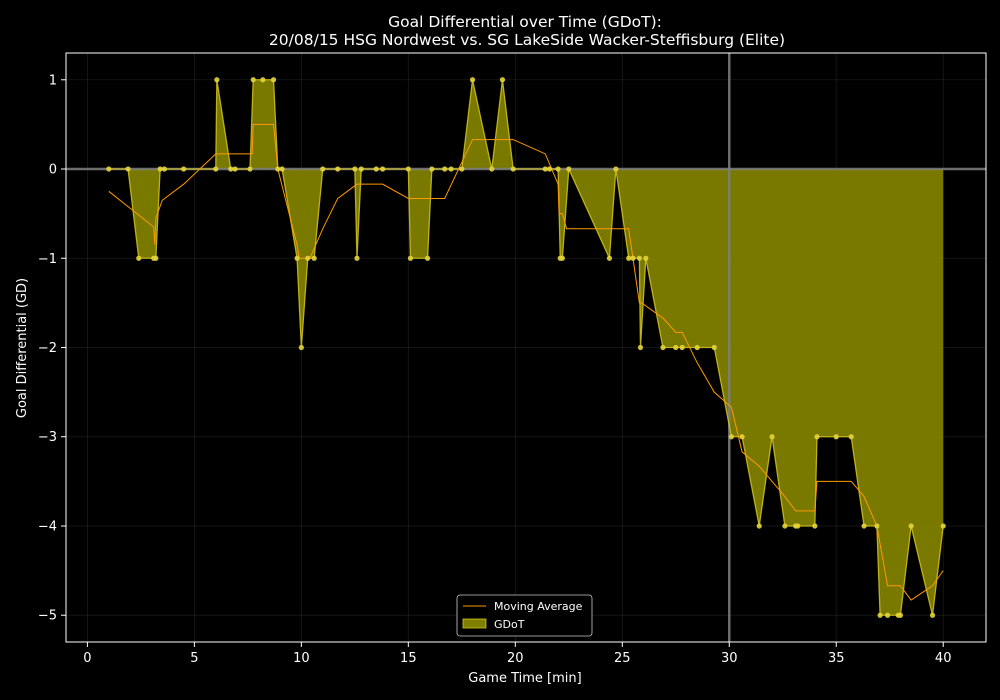 The width and height of the screenshot is (1000, 700). I want to click on y-tick-label: 0, so click(53, 170).